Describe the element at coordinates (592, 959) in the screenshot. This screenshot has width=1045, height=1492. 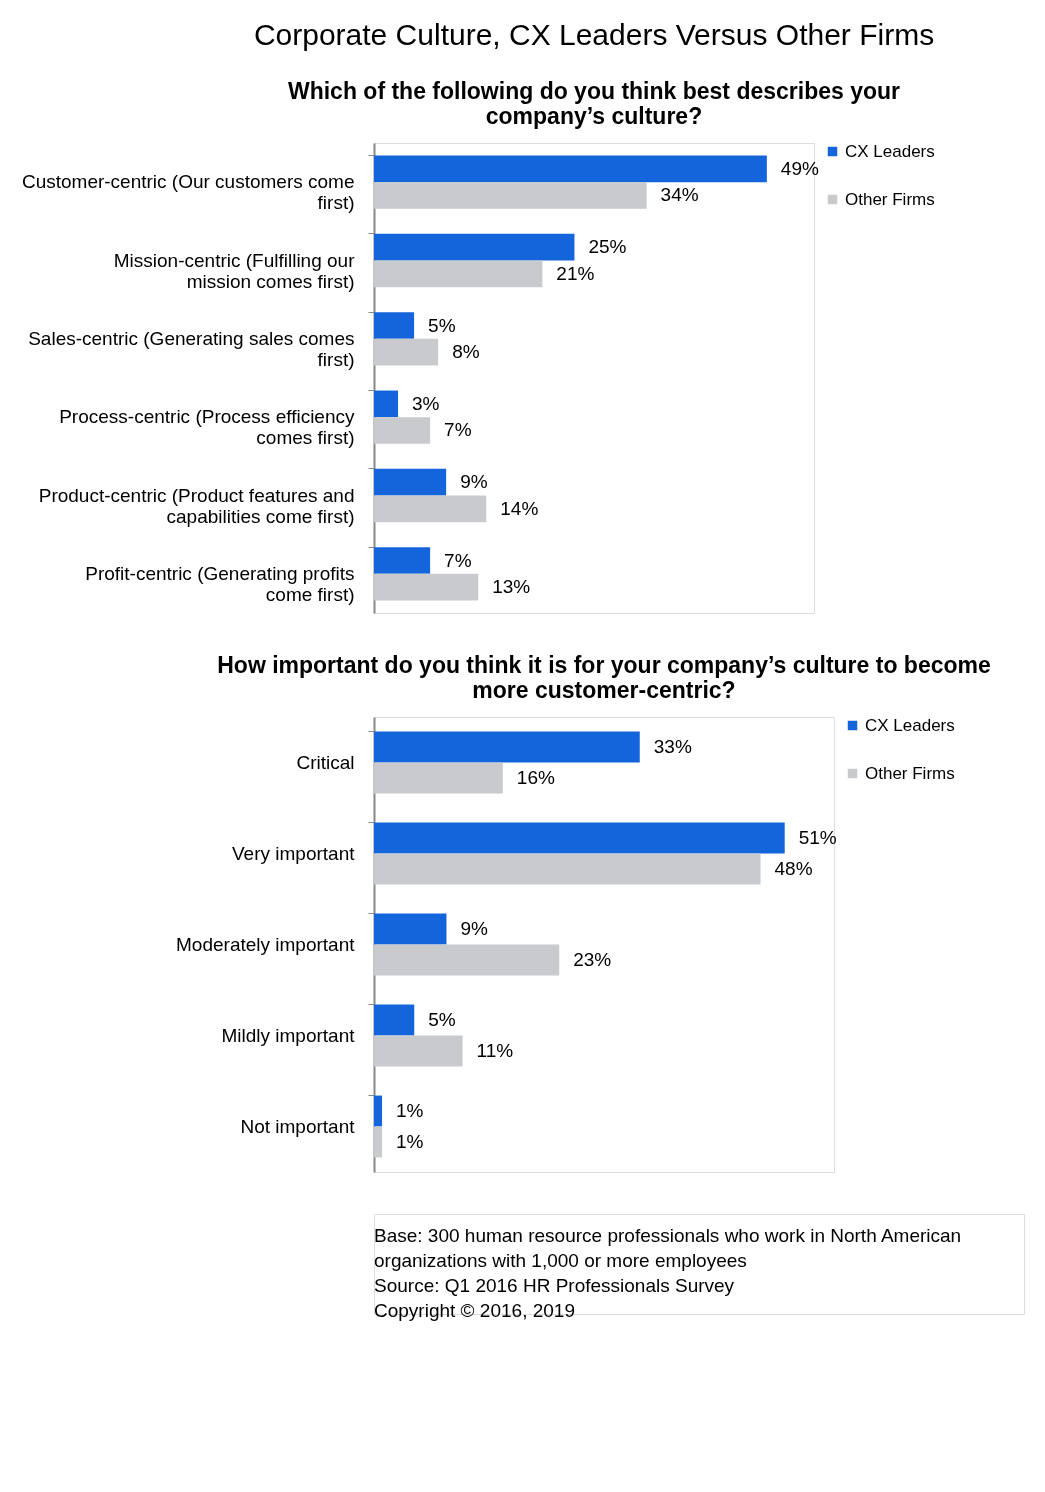
I see `data-label: 23%` at that location.